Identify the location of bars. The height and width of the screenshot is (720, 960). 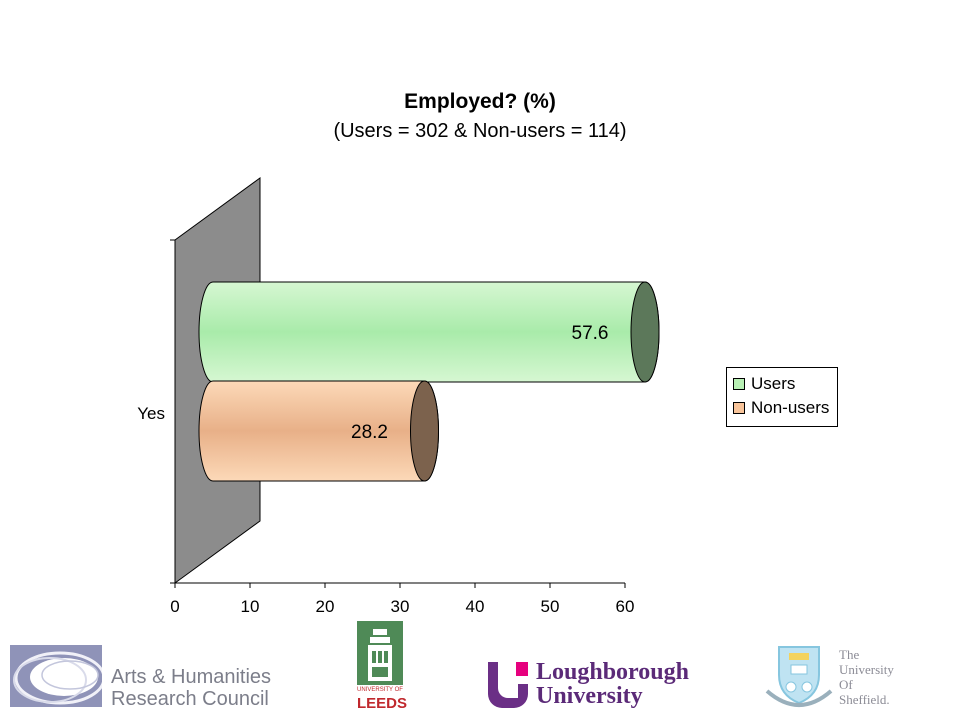
(429, 381).